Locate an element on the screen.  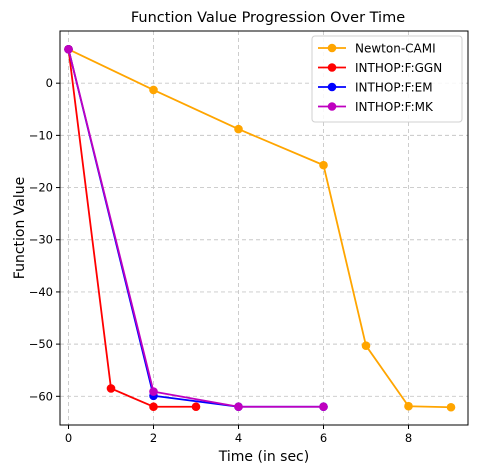
x-tick-label: 0 is located at coordinates (68, 438).